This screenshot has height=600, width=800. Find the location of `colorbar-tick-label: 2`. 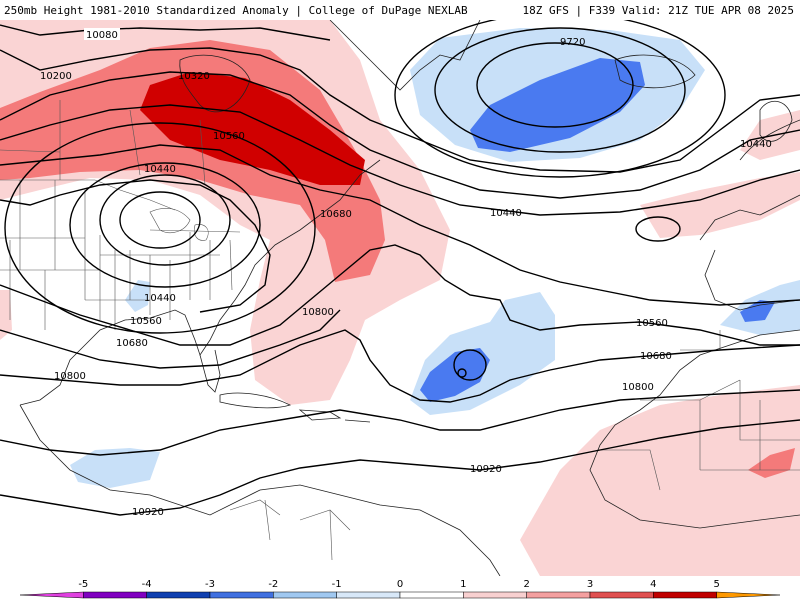

colorbar-tick-label: 2 is located at coordinates (526, 584).